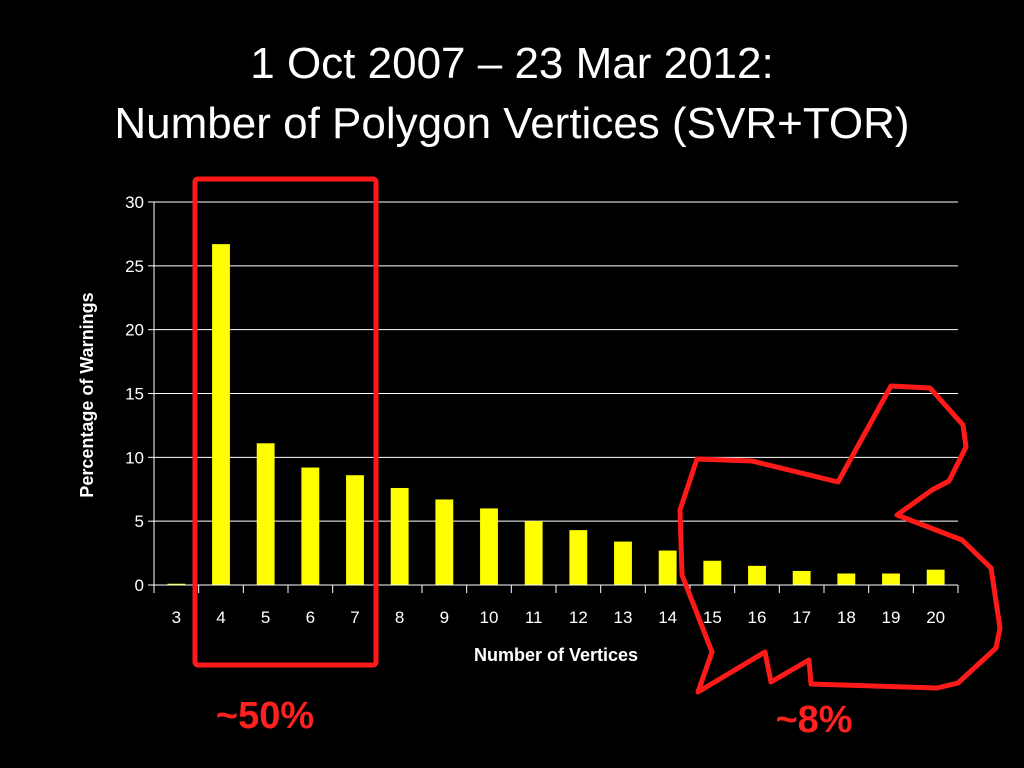  I want to click on x-tick-label: 9, so click(444, 617).